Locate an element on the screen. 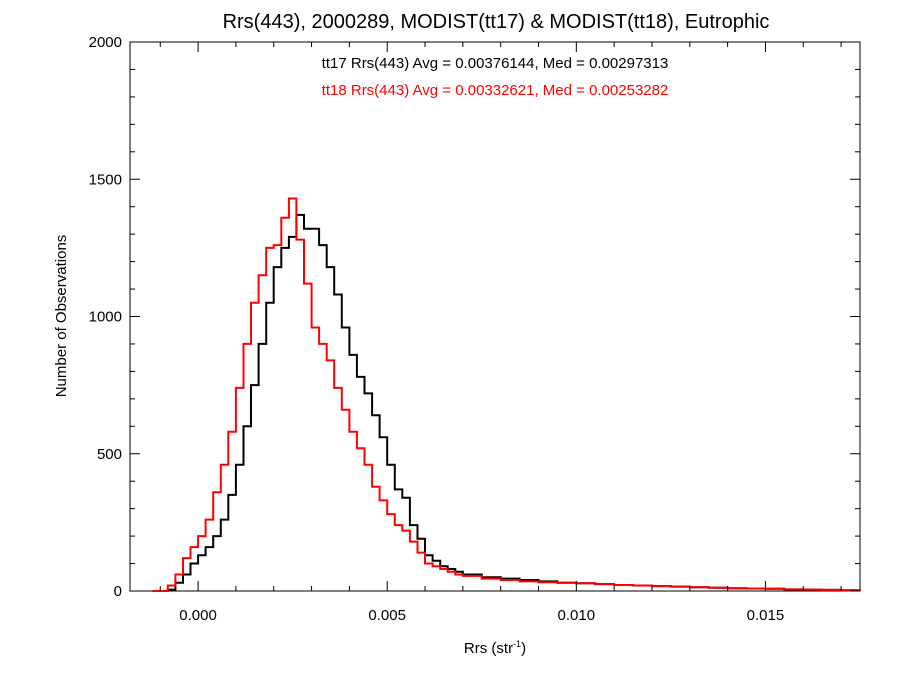  x-tick-label: 0.015 is located at coordinates (766, 615).